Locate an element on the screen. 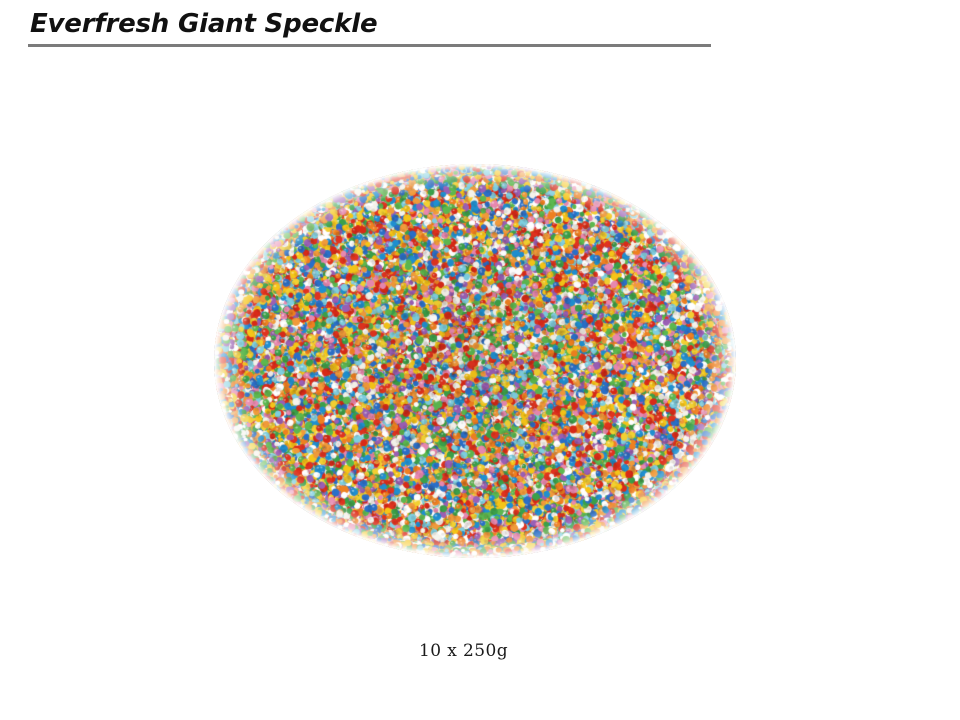 The width and height of the screenshot is (960, 720). title-block: Everfresh Giant Speckle is located at coordinates (480, 30).